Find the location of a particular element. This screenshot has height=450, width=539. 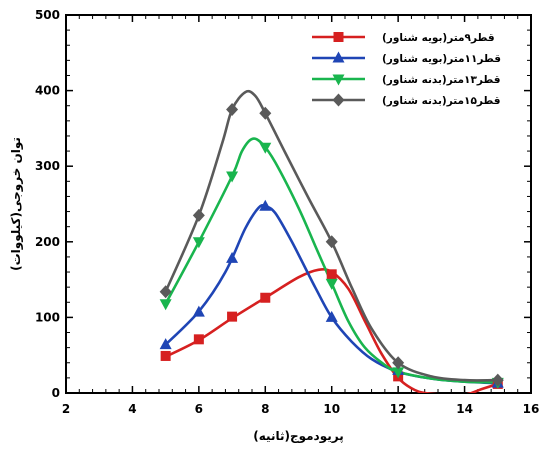

x-tick-label: 8 is located at coordinates (265, 409).